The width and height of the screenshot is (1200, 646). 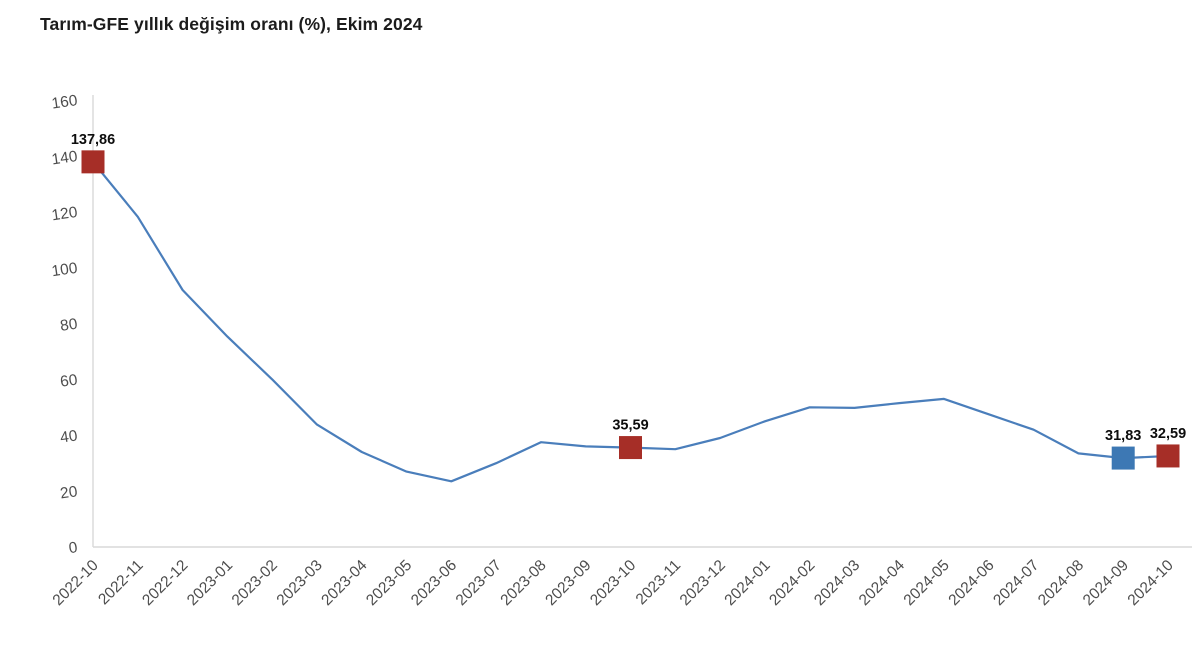 I want to click on y-axis-tick-label: 100, so click(x=65, y=270).